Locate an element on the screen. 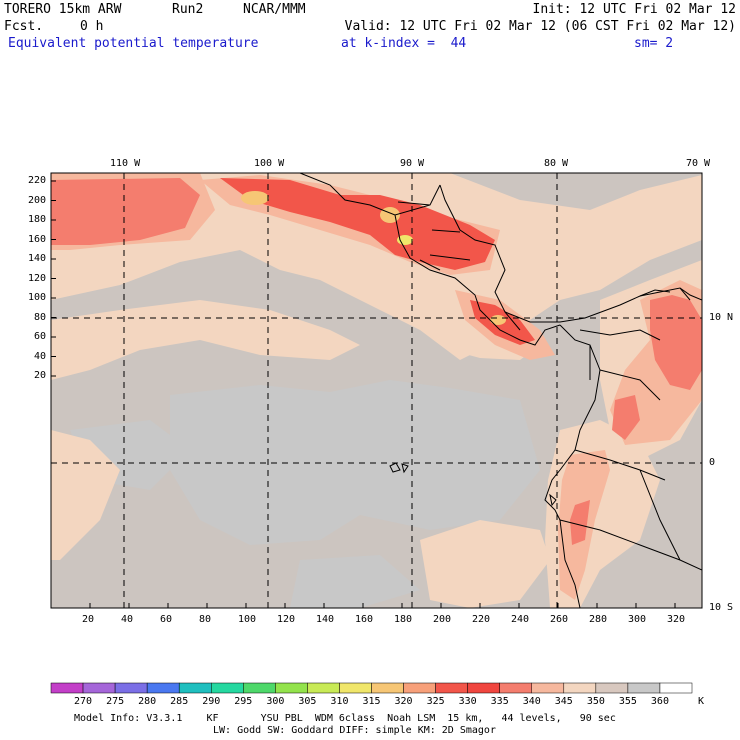 This screenshot has height=740, width=740. y-tick-label: 160 is located at coordinates (36, 239).